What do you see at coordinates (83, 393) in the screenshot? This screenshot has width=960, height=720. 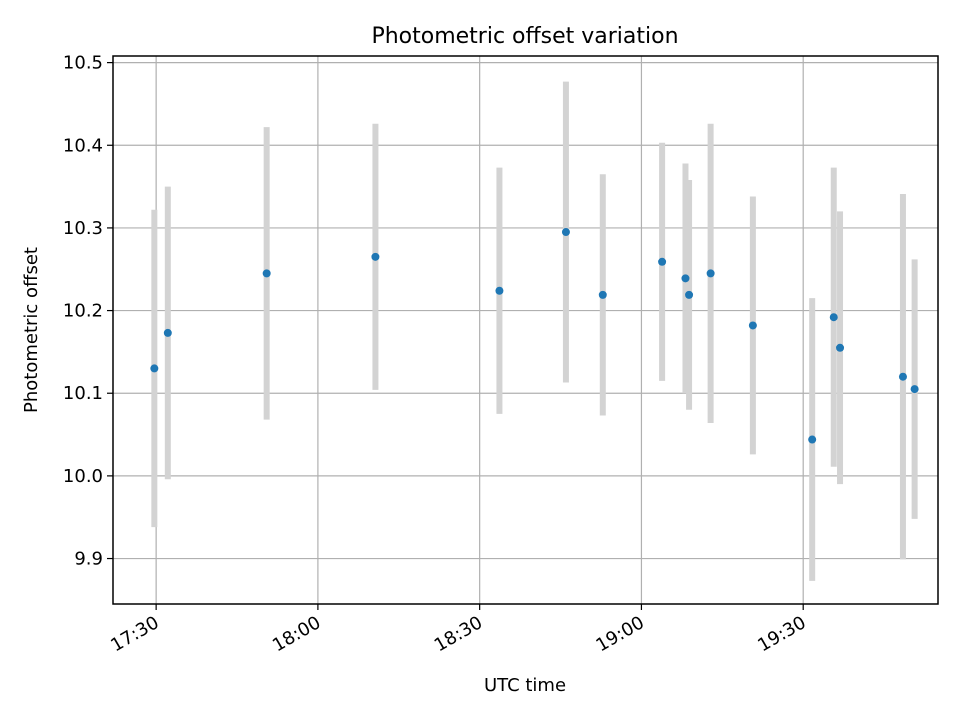 I see `y-tick-label: 10.1` at bounding box center [83, 393].